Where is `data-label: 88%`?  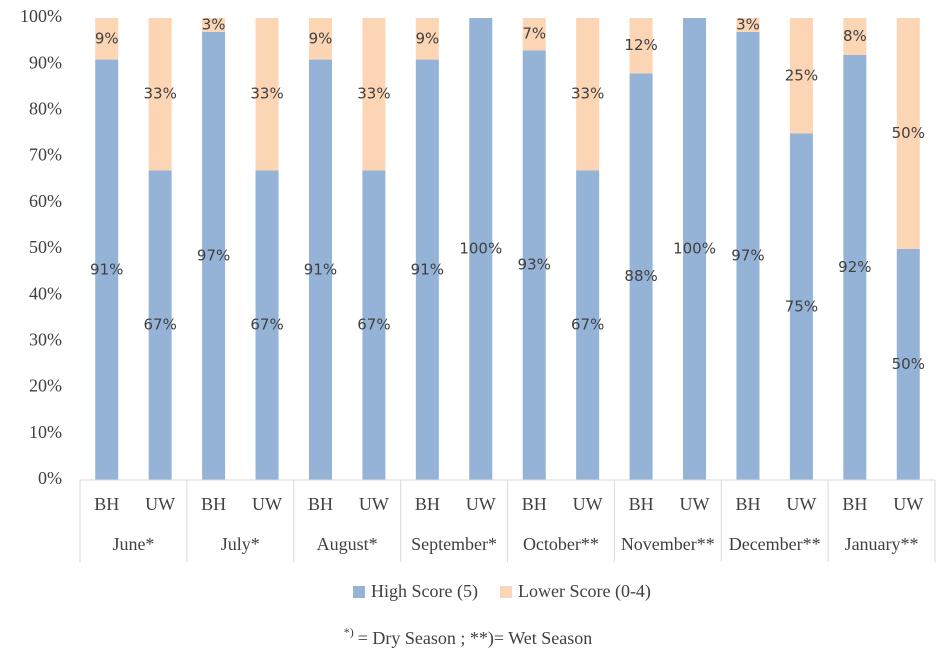
data-label: 88% is located at coordinates (640, 276).